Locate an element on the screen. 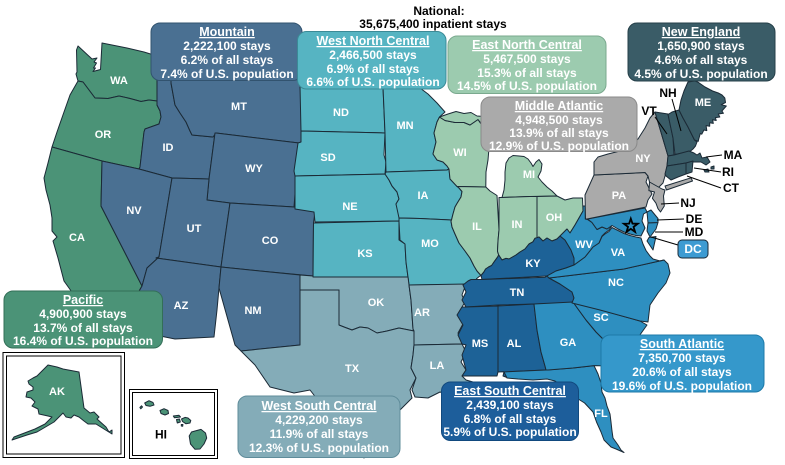 This screenshot has width=785, height=465. svg-text: NE is located at coordinates (349, 207).